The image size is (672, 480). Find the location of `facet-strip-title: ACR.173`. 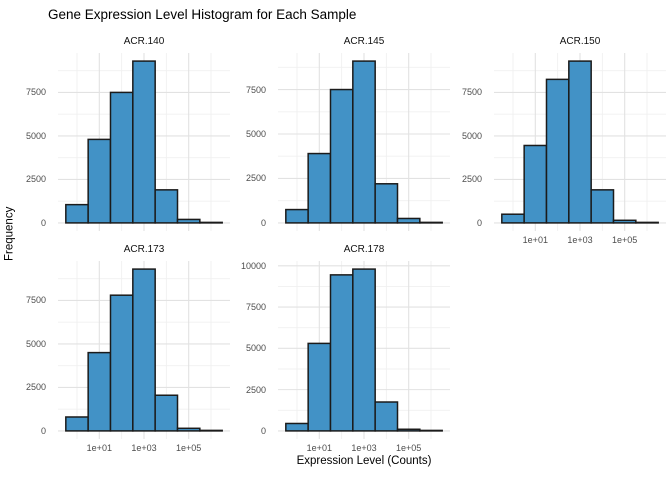

facet-strip-title: ACR.173 is located at coordinates (144, 249).